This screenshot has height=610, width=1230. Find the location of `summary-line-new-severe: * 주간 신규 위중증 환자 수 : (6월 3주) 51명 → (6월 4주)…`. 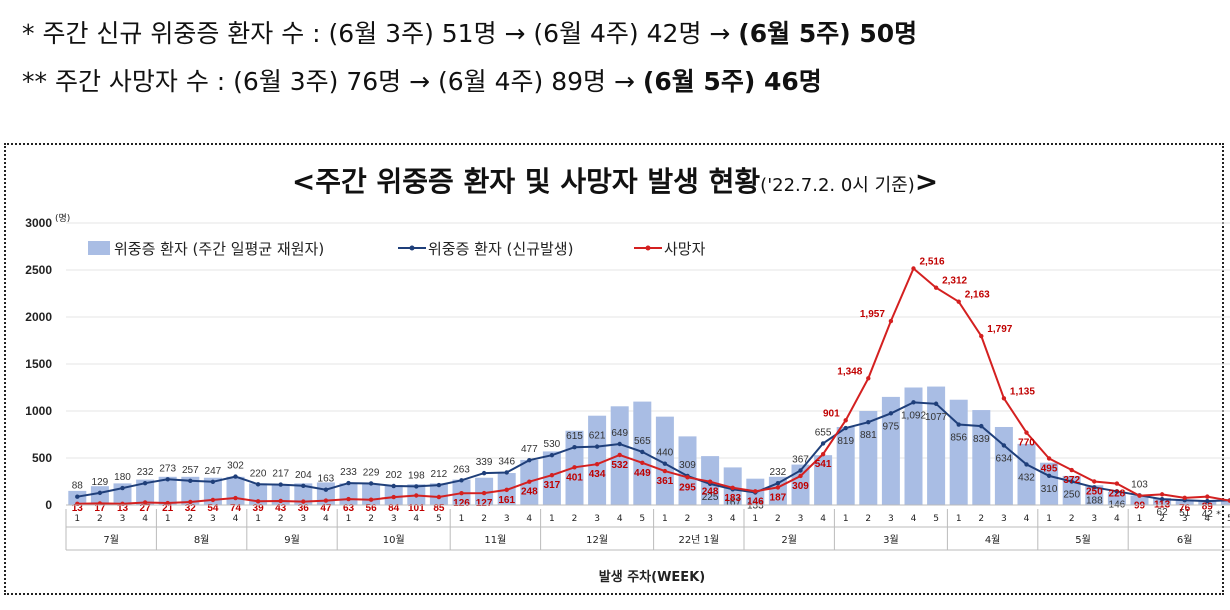

summary-line-new-severe: * 주간 신규 위중증 환자 수 : (6월 3주) 51명 → (6월 4주)… is located at coordinates (469, 32).